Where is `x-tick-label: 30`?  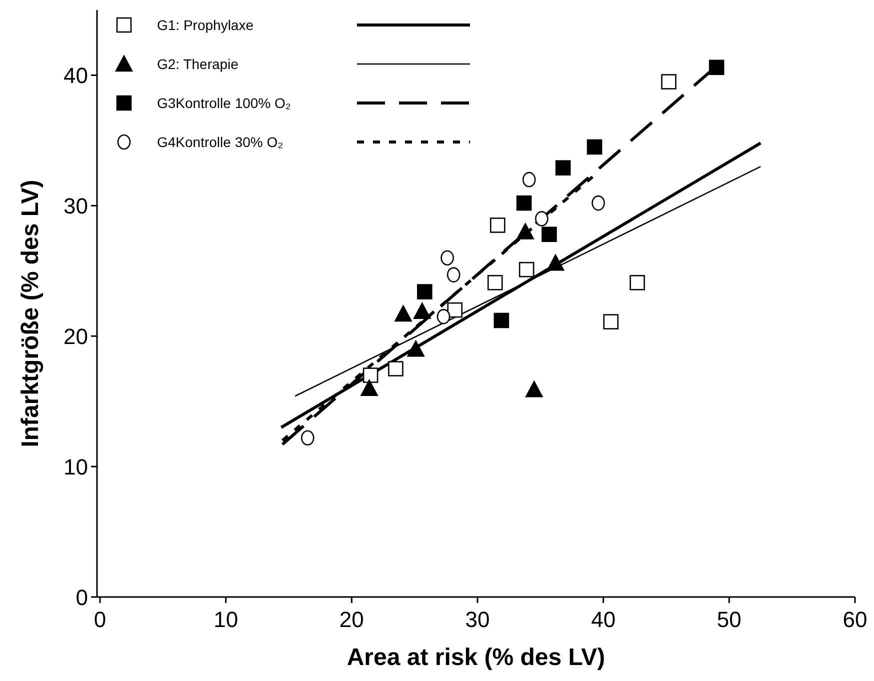 x-tick-label: 30 is located at coordinates (477, 619).